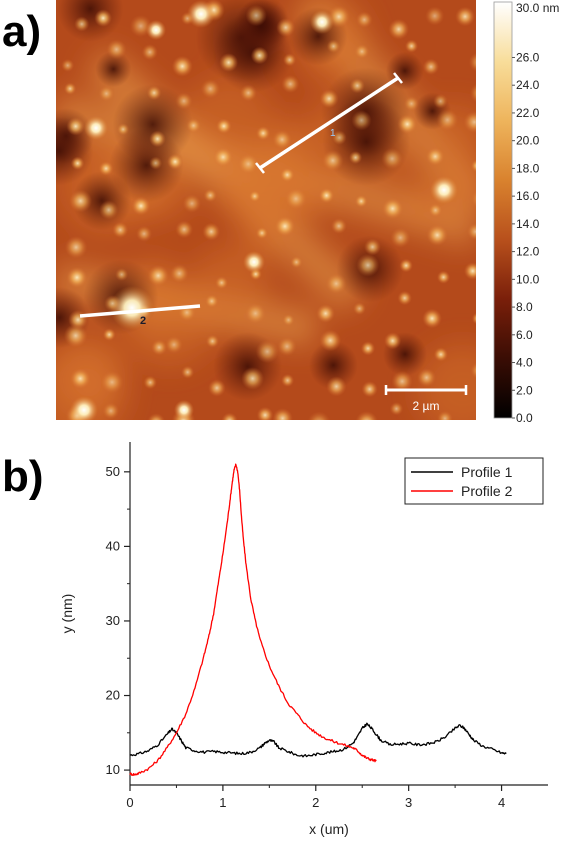 This screenshot has width=568, height=845. I want to click on y-tick-label: 30, so click(113, 620).